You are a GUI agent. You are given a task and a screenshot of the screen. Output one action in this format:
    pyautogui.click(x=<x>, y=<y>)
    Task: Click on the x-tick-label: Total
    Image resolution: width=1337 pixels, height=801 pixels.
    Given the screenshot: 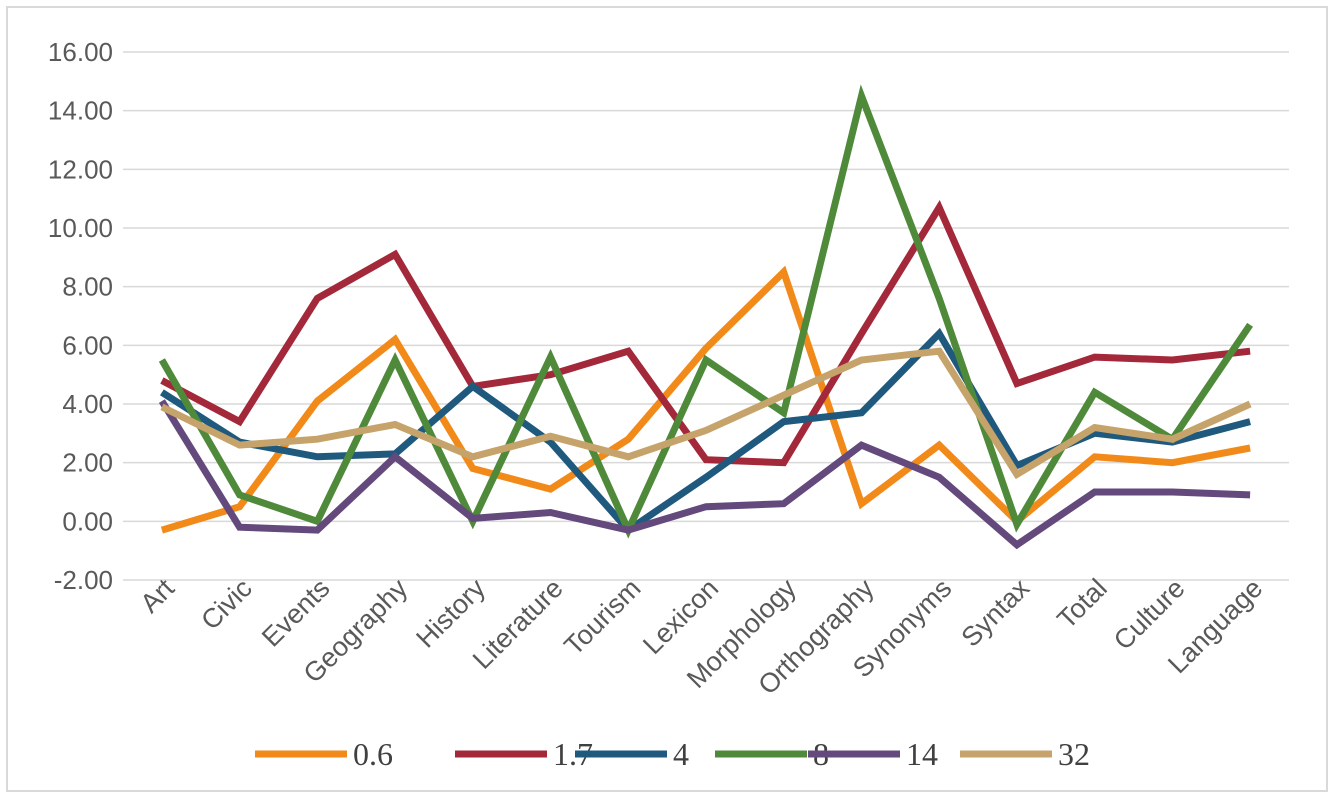 What is the action you would take?
    pyautogui.click(x=1082, y=604)
    